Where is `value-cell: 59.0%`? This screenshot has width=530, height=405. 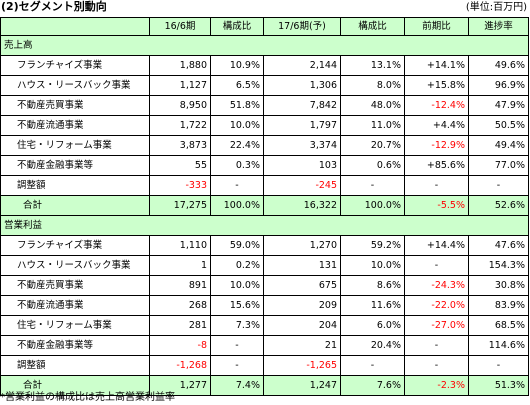
value-cell: 59.0% is located at coordinates (237, 245).